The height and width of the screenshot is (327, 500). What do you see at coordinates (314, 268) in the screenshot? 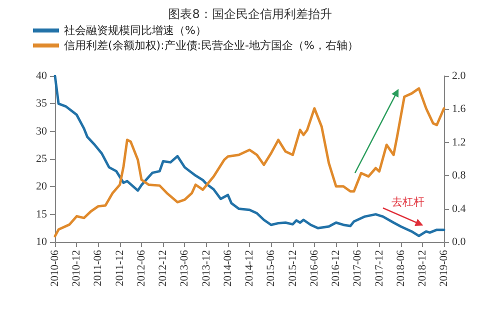
I see `x-tick-label: 2016-06` at bounding box center [314, 268].